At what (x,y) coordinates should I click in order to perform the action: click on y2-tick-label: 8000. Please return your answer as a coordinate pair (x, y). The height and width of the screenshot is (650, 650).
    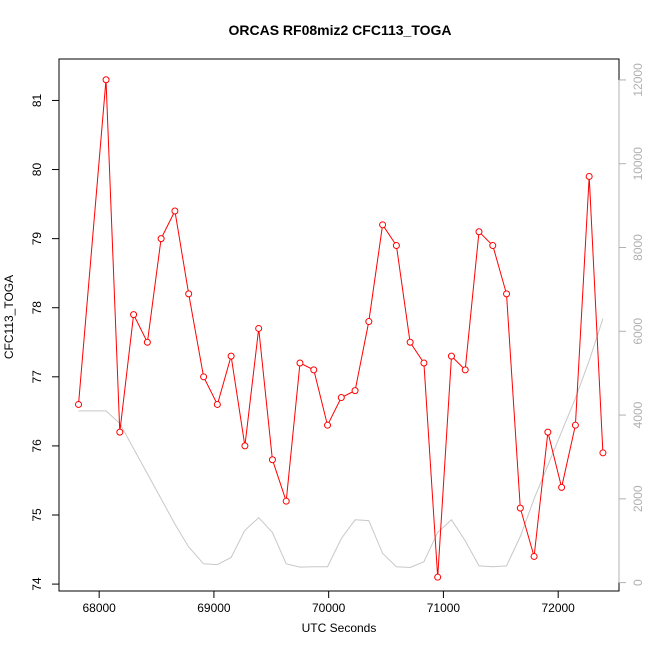
    Looking at the image, I should click on (638, 247).